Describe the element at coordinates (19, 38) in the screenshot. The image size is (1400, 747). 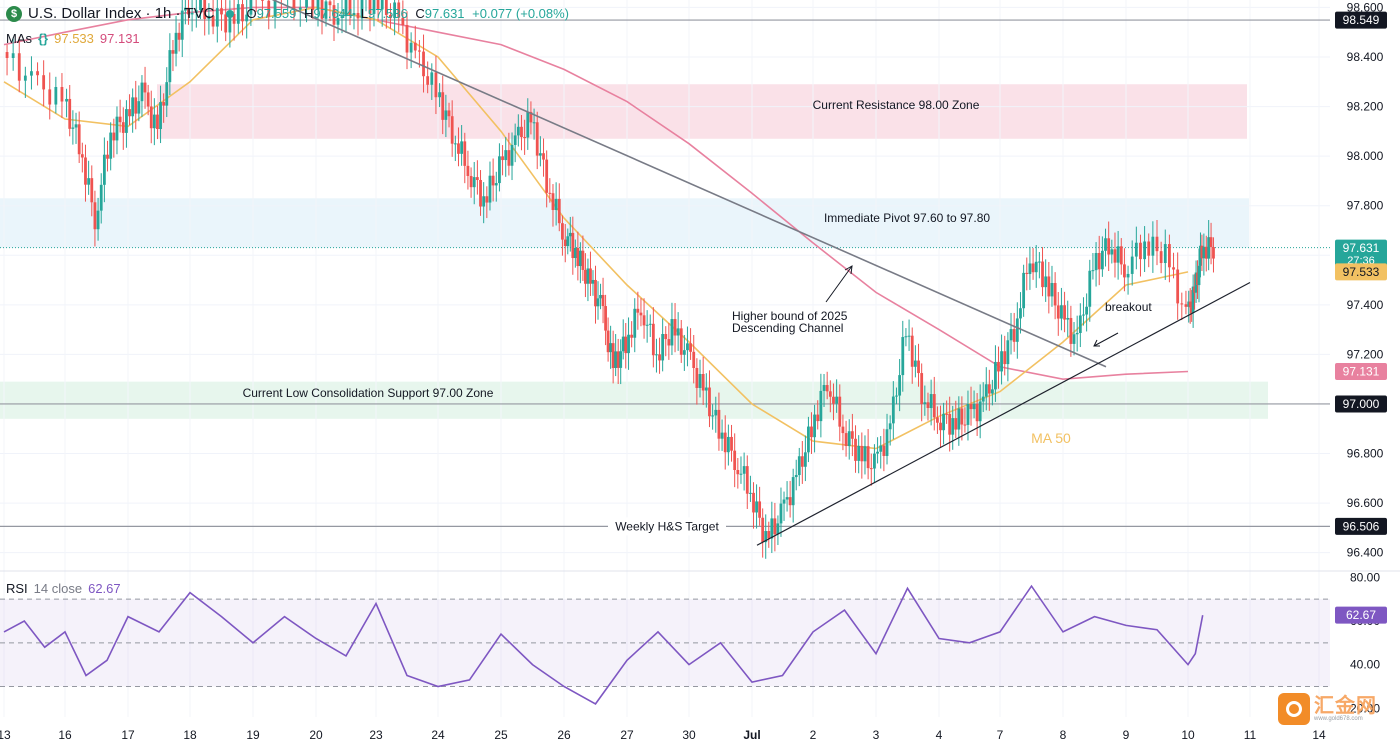
I see `ma-label: MAs` at that location.